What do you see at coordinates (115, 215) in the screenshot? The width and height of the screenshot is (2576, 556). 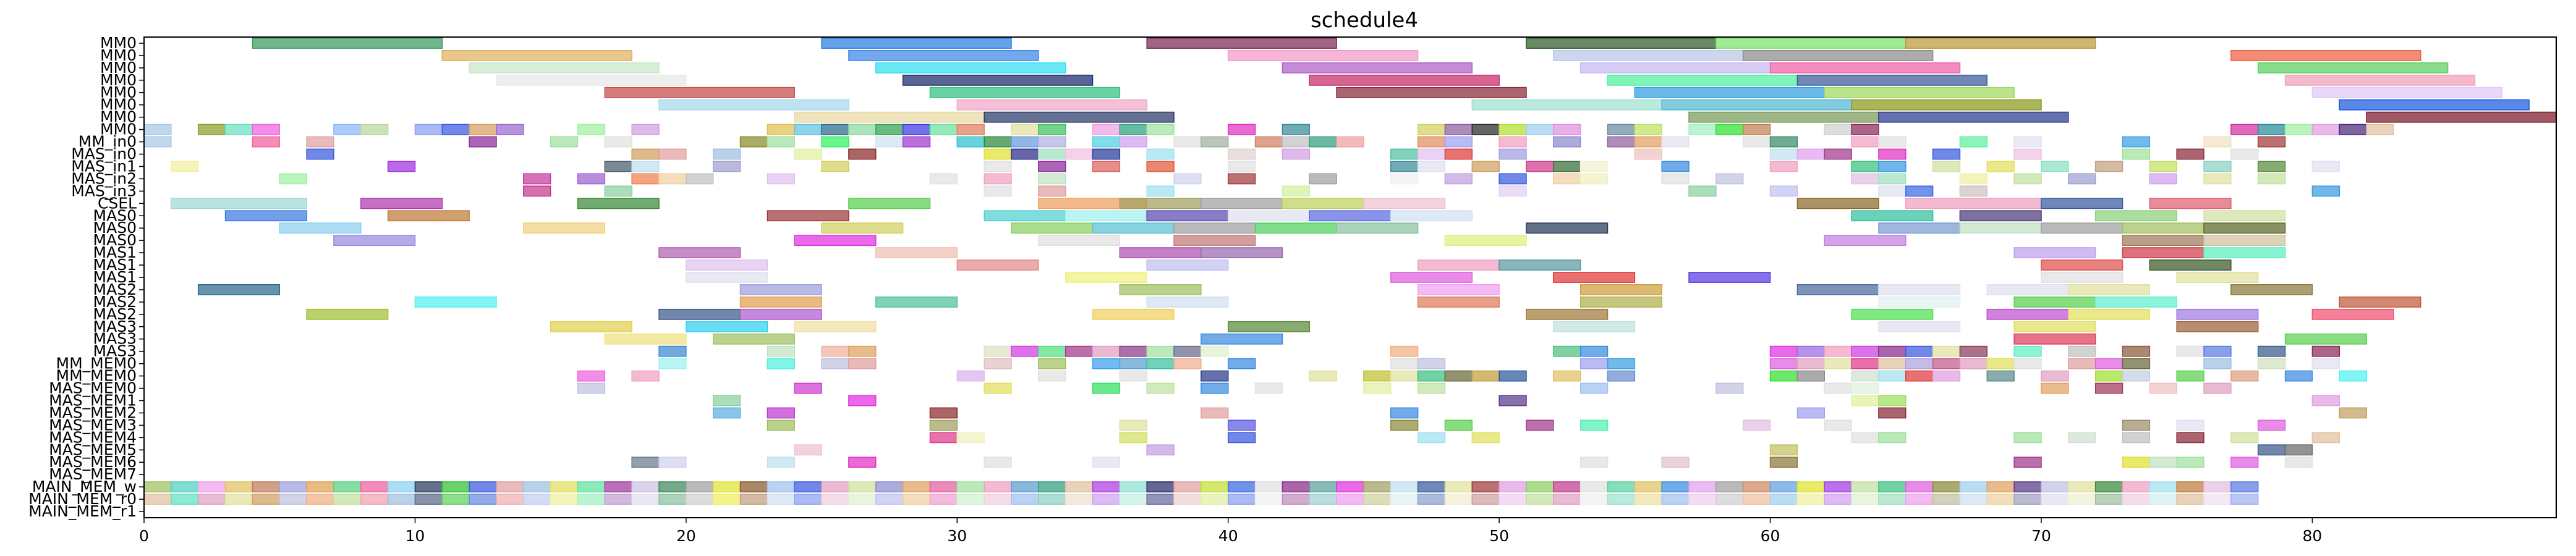 I see `row-label: MAS0` at bounding box center [115, 215].